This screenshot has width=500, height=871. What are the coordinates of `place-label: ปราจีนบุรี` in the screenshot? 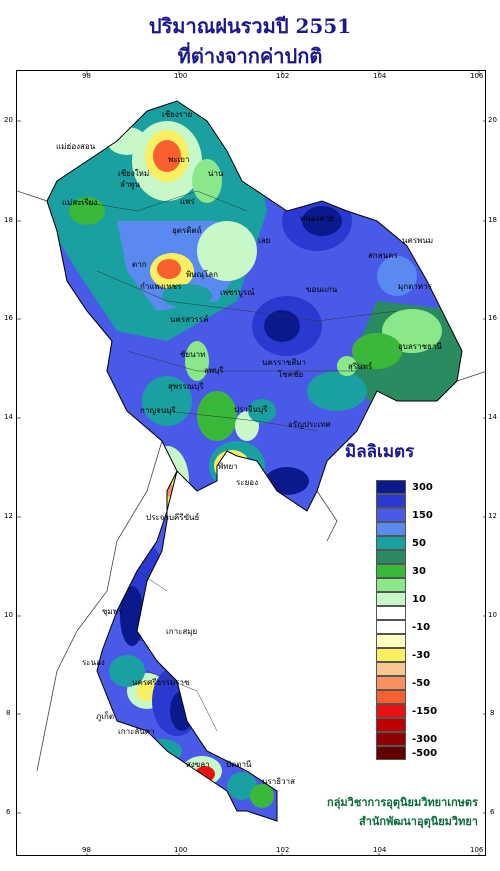 It's located at (251, 409).